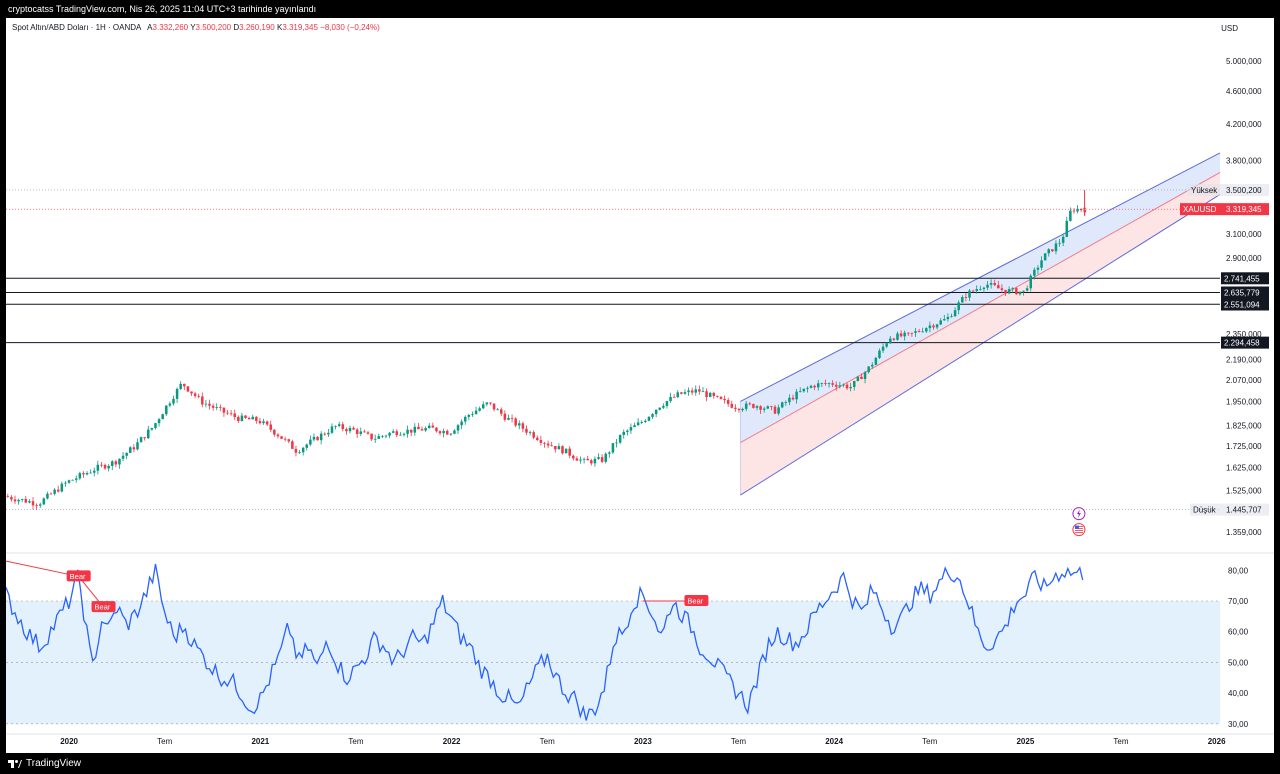 The image size is (1280, 774). What do you see at coordinates (1229, 28) in the screenshot?
I see `currency-label: USD` at bounding box center [1229, 28].